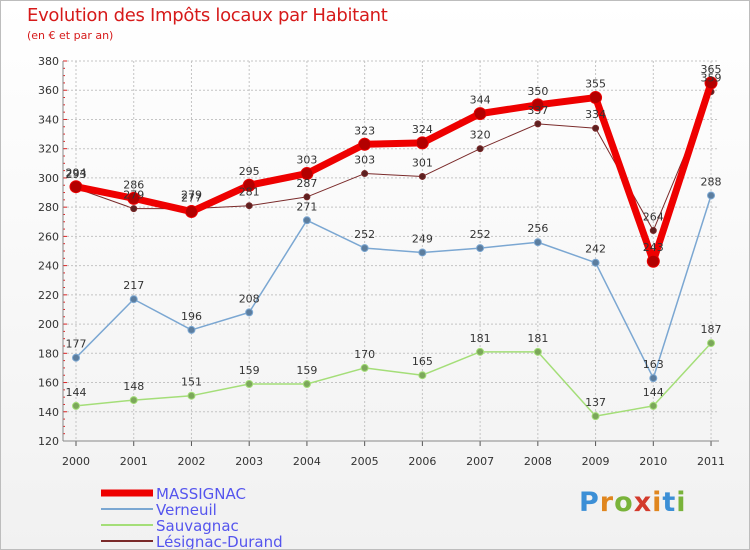 Image resolution: width=750 pixels, height=550 pixels. What do you see at coordinates (480, 100) in the screenshot?
I see `data-label-massignac: 344` at bounding box center [480, 100].